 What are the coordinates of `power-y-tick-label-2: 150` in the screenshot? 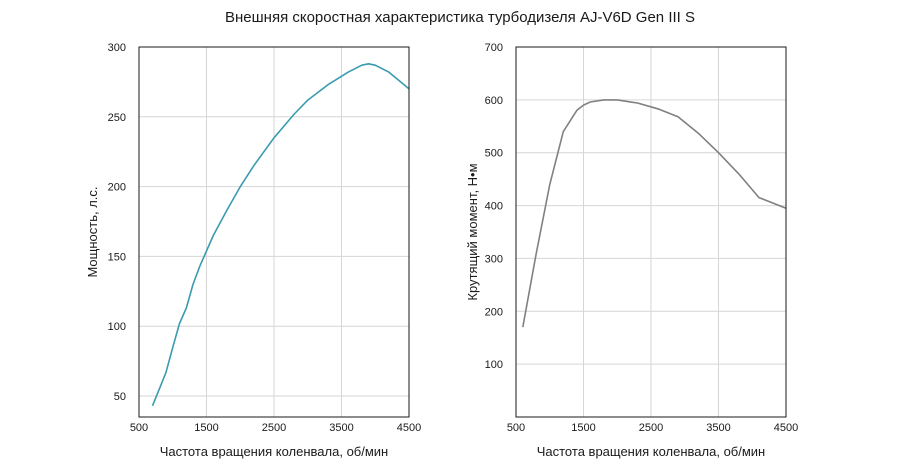 It's located at (117, 257).